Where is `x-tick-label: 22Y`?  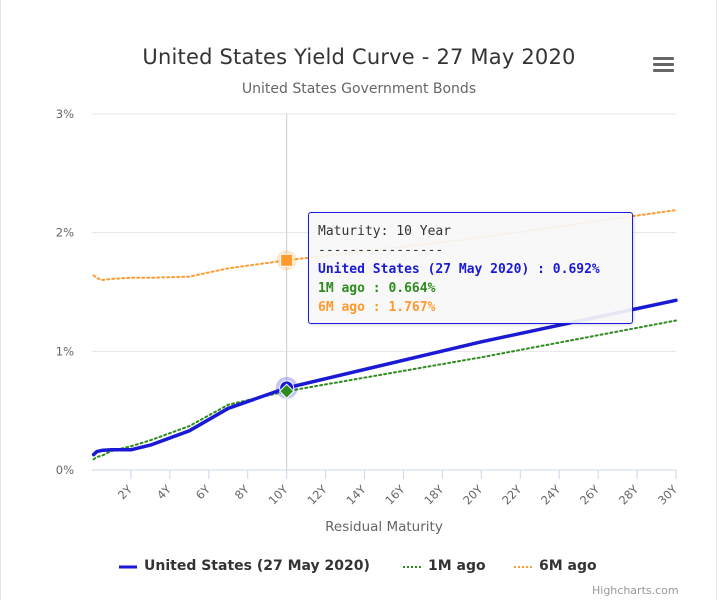
x-tick-label: 22Y is located at coordinates (512, 495).